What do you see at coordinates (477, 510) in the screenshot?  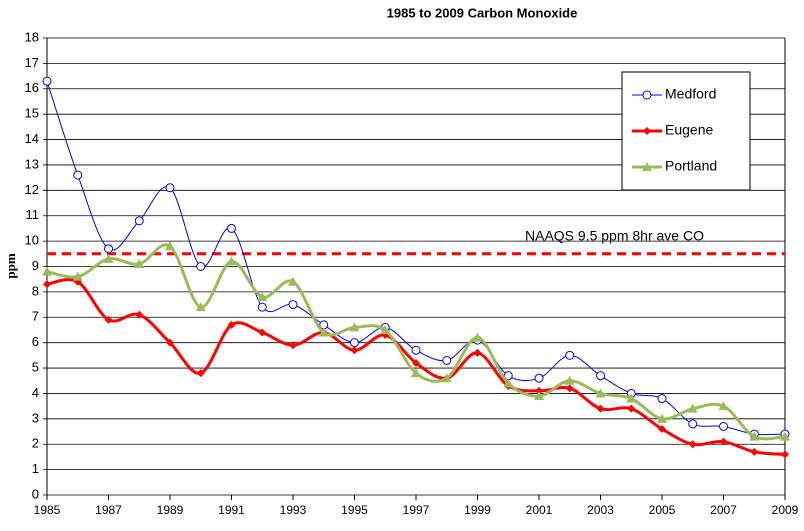 I see `x-tick-label: 1999` at bounding box center [477, 510].